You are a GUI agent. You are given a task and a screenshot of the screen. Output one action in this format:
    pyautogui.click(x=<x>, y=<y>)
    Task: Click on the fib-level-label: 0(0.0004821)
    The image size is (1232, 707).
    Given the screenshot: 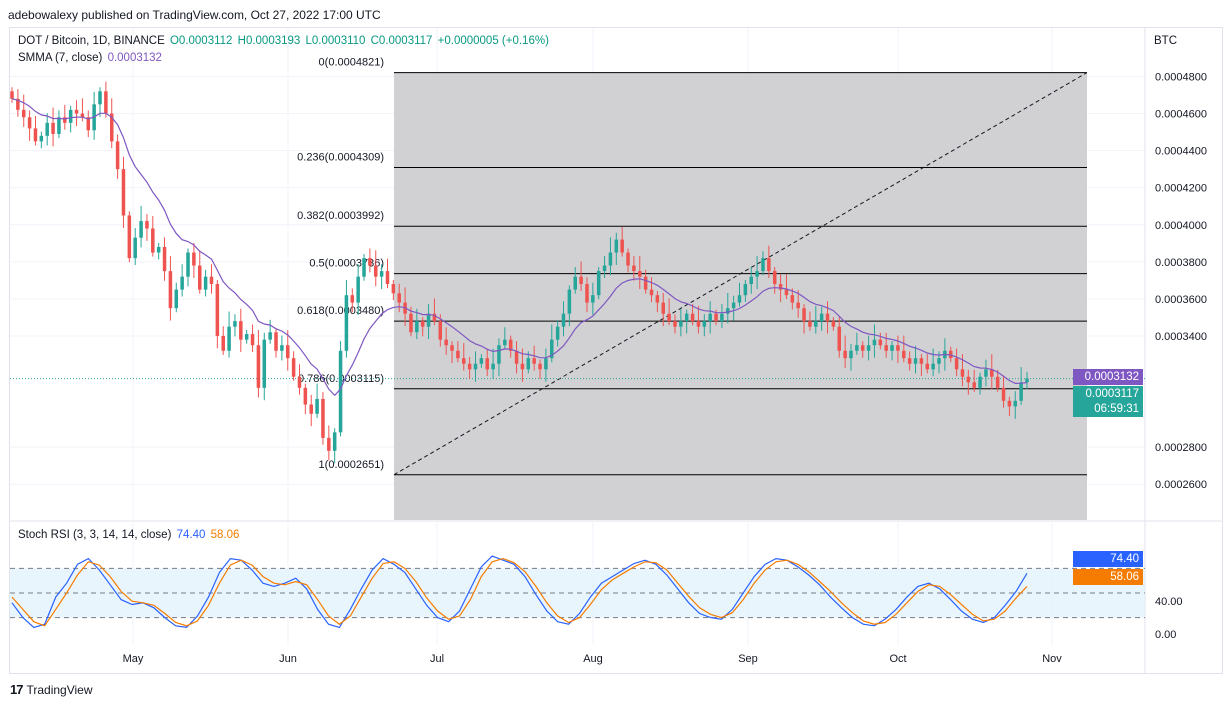 What is the action you would take?
    pyautogui.click(x=351, y=63)
    